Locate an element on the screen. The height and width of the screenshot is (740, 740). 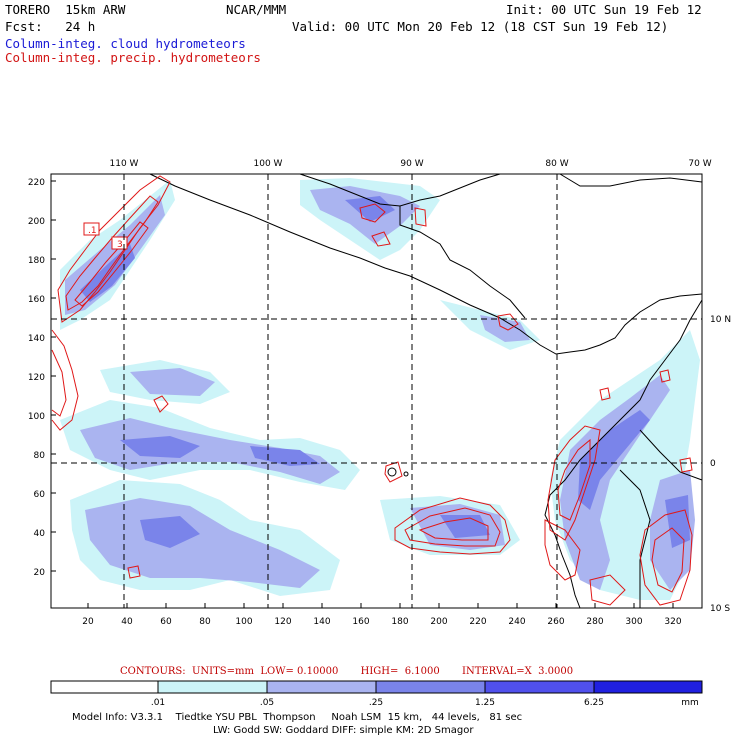
left-axis-labels: 220 200 180 160 140 120 100 80 60 40 20 is located at coordinates (36, 378).